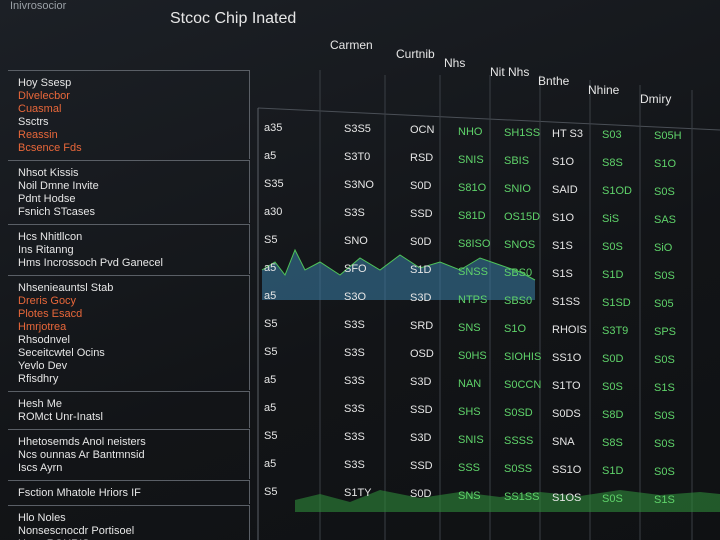  I want to click on table-cell: S3NO, so click(359, 185).